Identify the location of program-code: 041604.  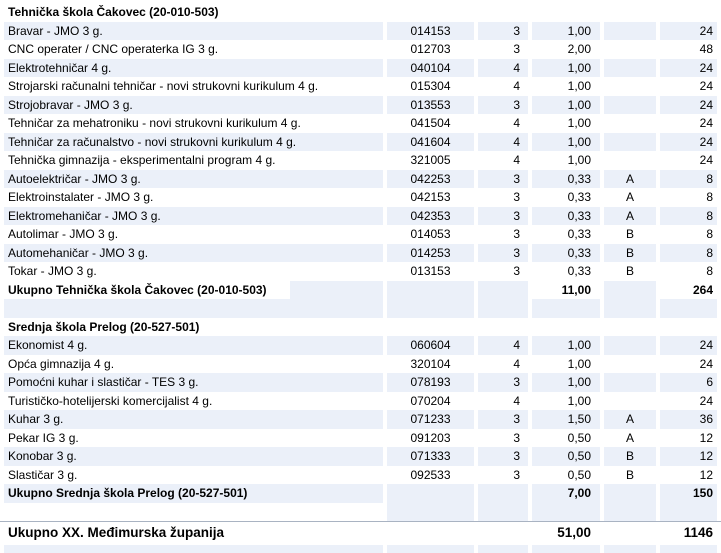
(430, 141).